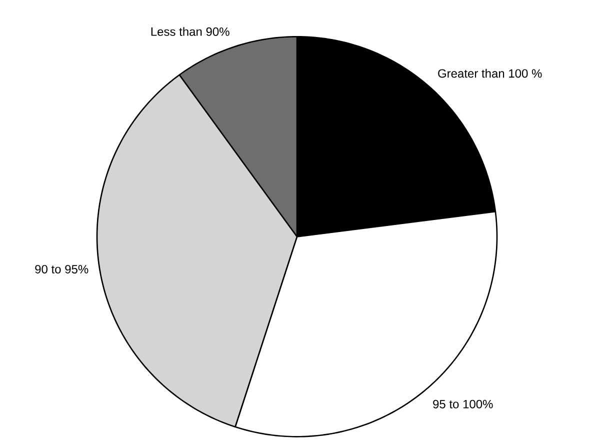  I want to click on slice-label: 95 to 100%, so click(463, 404).